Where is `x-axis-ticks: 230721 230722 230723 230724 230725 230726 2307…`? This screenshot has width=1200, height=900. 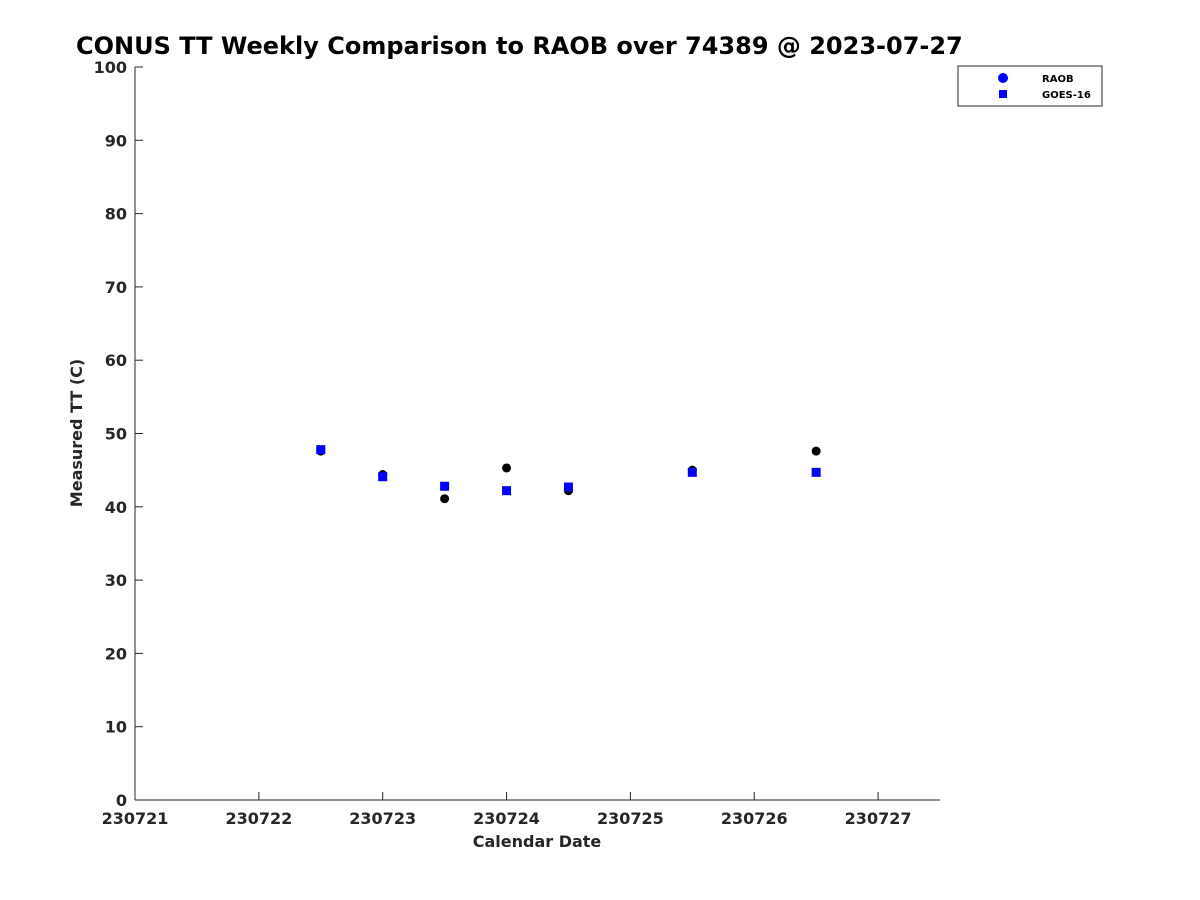
x-axis-ticks: 230721 230722 230723 230724 230725 230726 2307… is located at coordinates (507, 810).